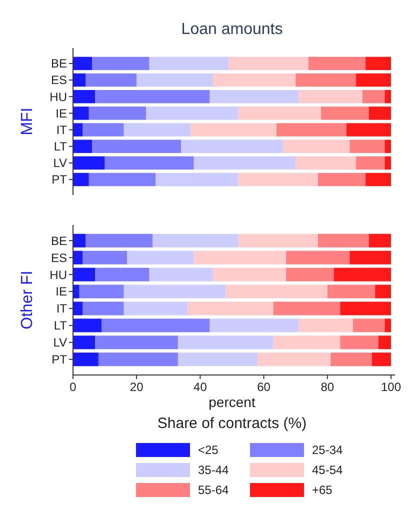 This screenshot has width=415, height=521. Describe the element at coordinates (208, 450) in the screenshot. I see `legend-label: <25` at that location.